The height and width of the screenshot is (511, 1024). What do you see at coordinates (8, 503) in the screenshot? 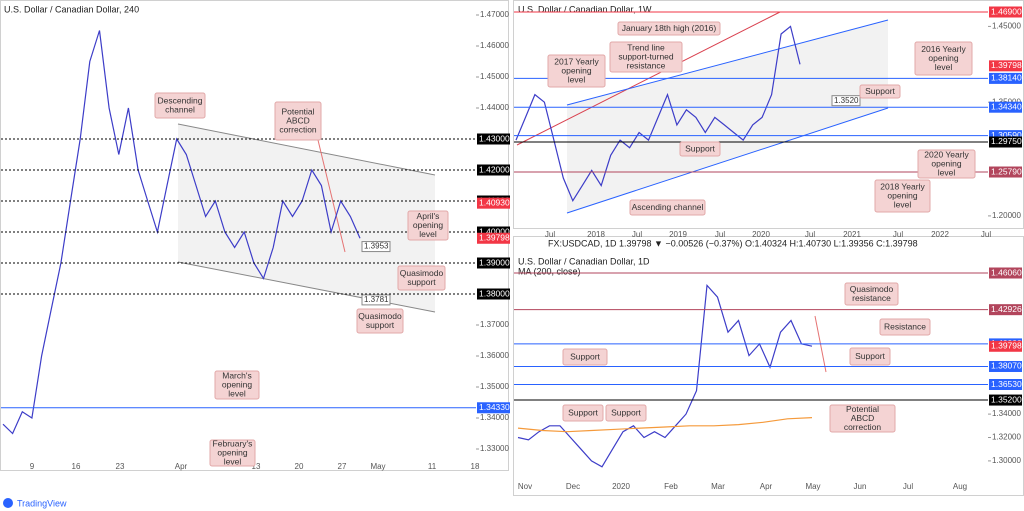
I see `logo-icon` at bounding box center [8, 503].